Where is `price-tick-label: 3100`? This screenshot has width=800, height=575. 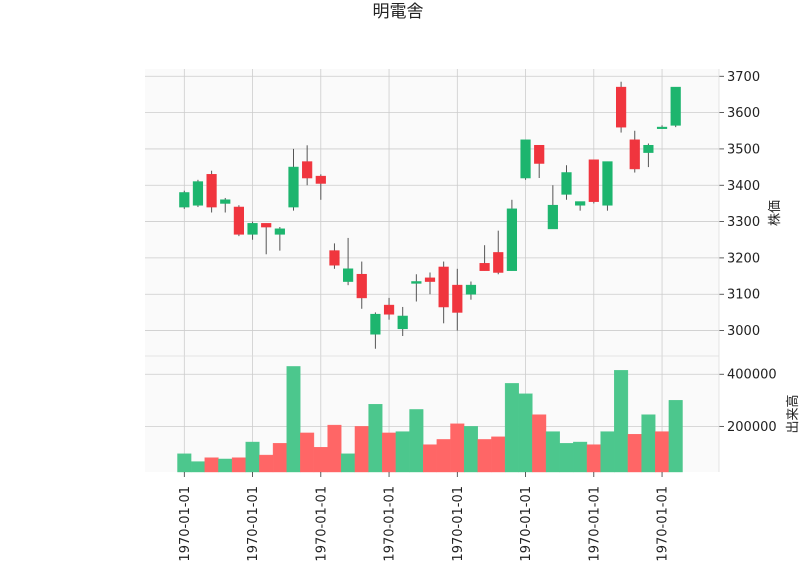
price-tick-label: 3100 is located at coordinates (743, 295).